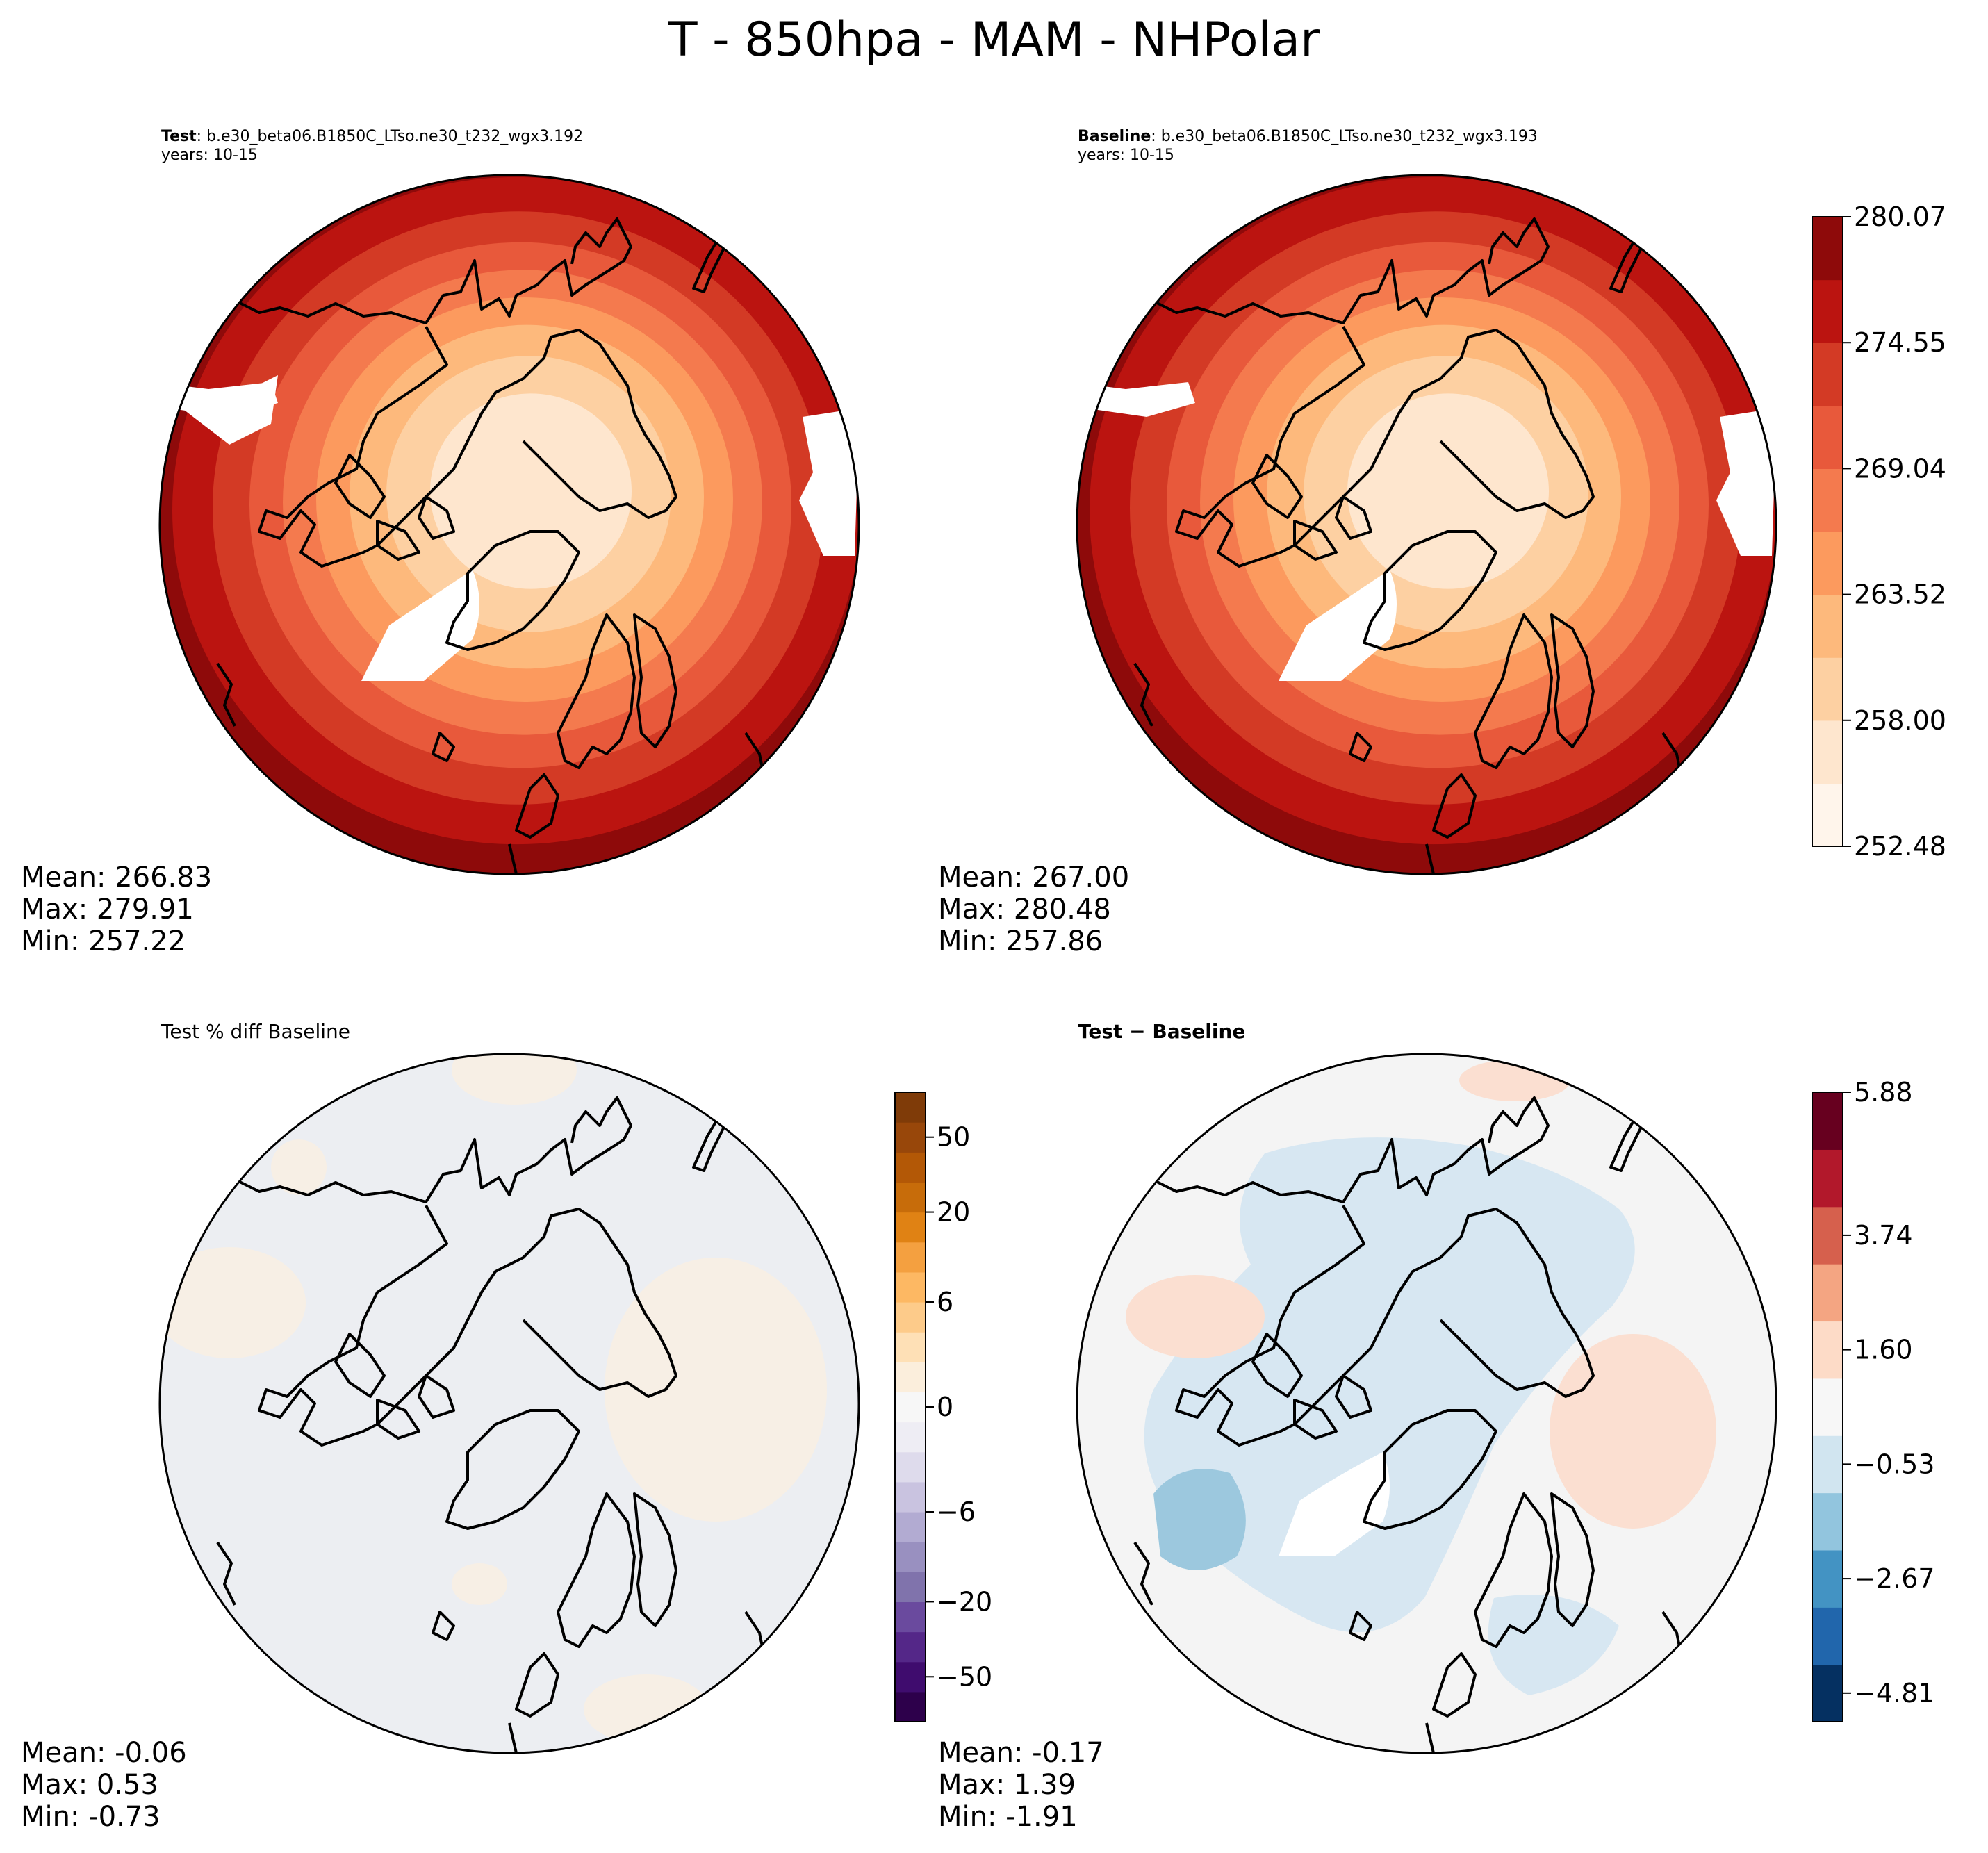 The image size is (1988, 1853). Describe the element at coordinates (420, 625) in the screenshot. I see `test-greenland-ice` at that location.